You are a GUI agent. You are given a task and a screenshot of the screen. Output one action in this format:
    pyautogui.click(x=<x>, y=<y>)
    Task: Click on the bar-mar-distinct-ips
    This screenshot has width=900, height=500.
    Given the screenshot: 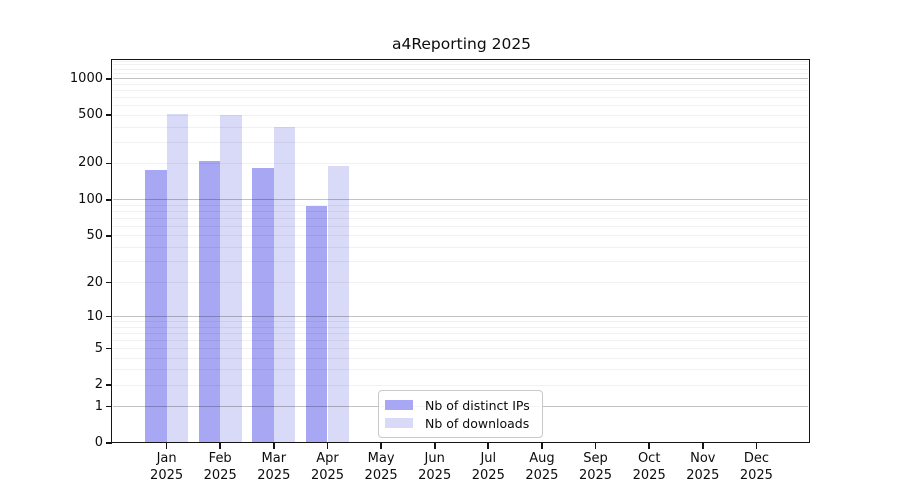 What is the action you would take?
    pyautogui.click(x=263, y=305)
    